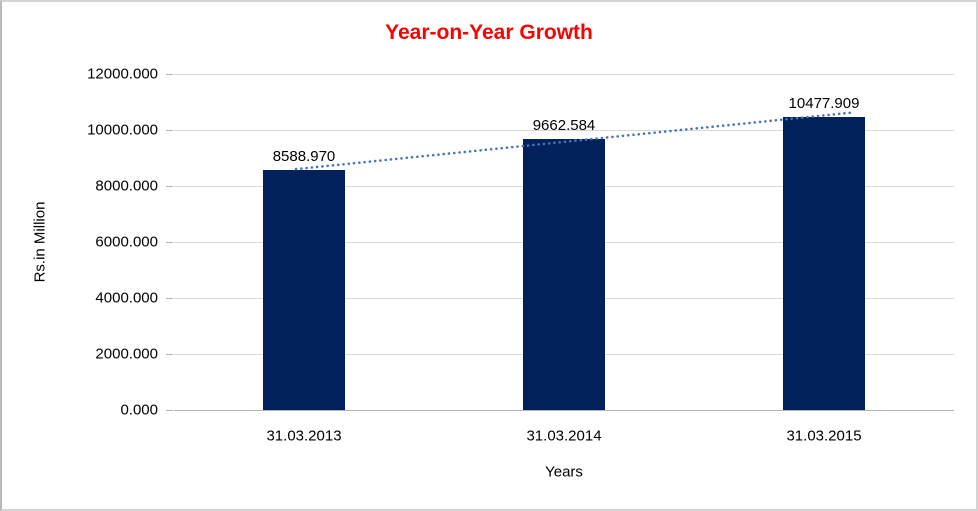 The height and width of the screenshot is (511, 978). I want to click on y-axis-tick-label: 10000.000, so click(122, 130).